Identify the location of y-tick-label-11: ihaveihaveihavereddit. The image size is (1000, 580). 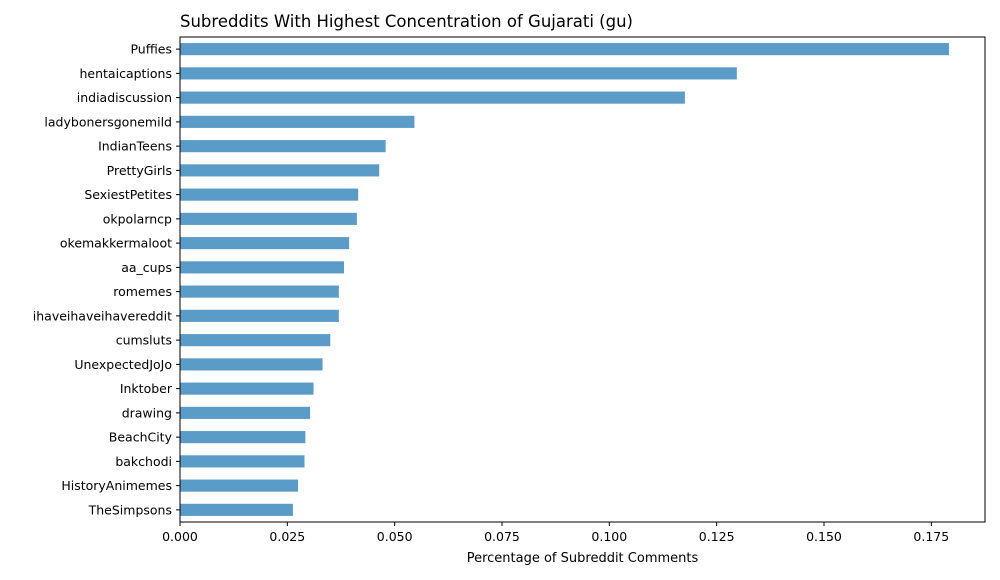
(102, 315).